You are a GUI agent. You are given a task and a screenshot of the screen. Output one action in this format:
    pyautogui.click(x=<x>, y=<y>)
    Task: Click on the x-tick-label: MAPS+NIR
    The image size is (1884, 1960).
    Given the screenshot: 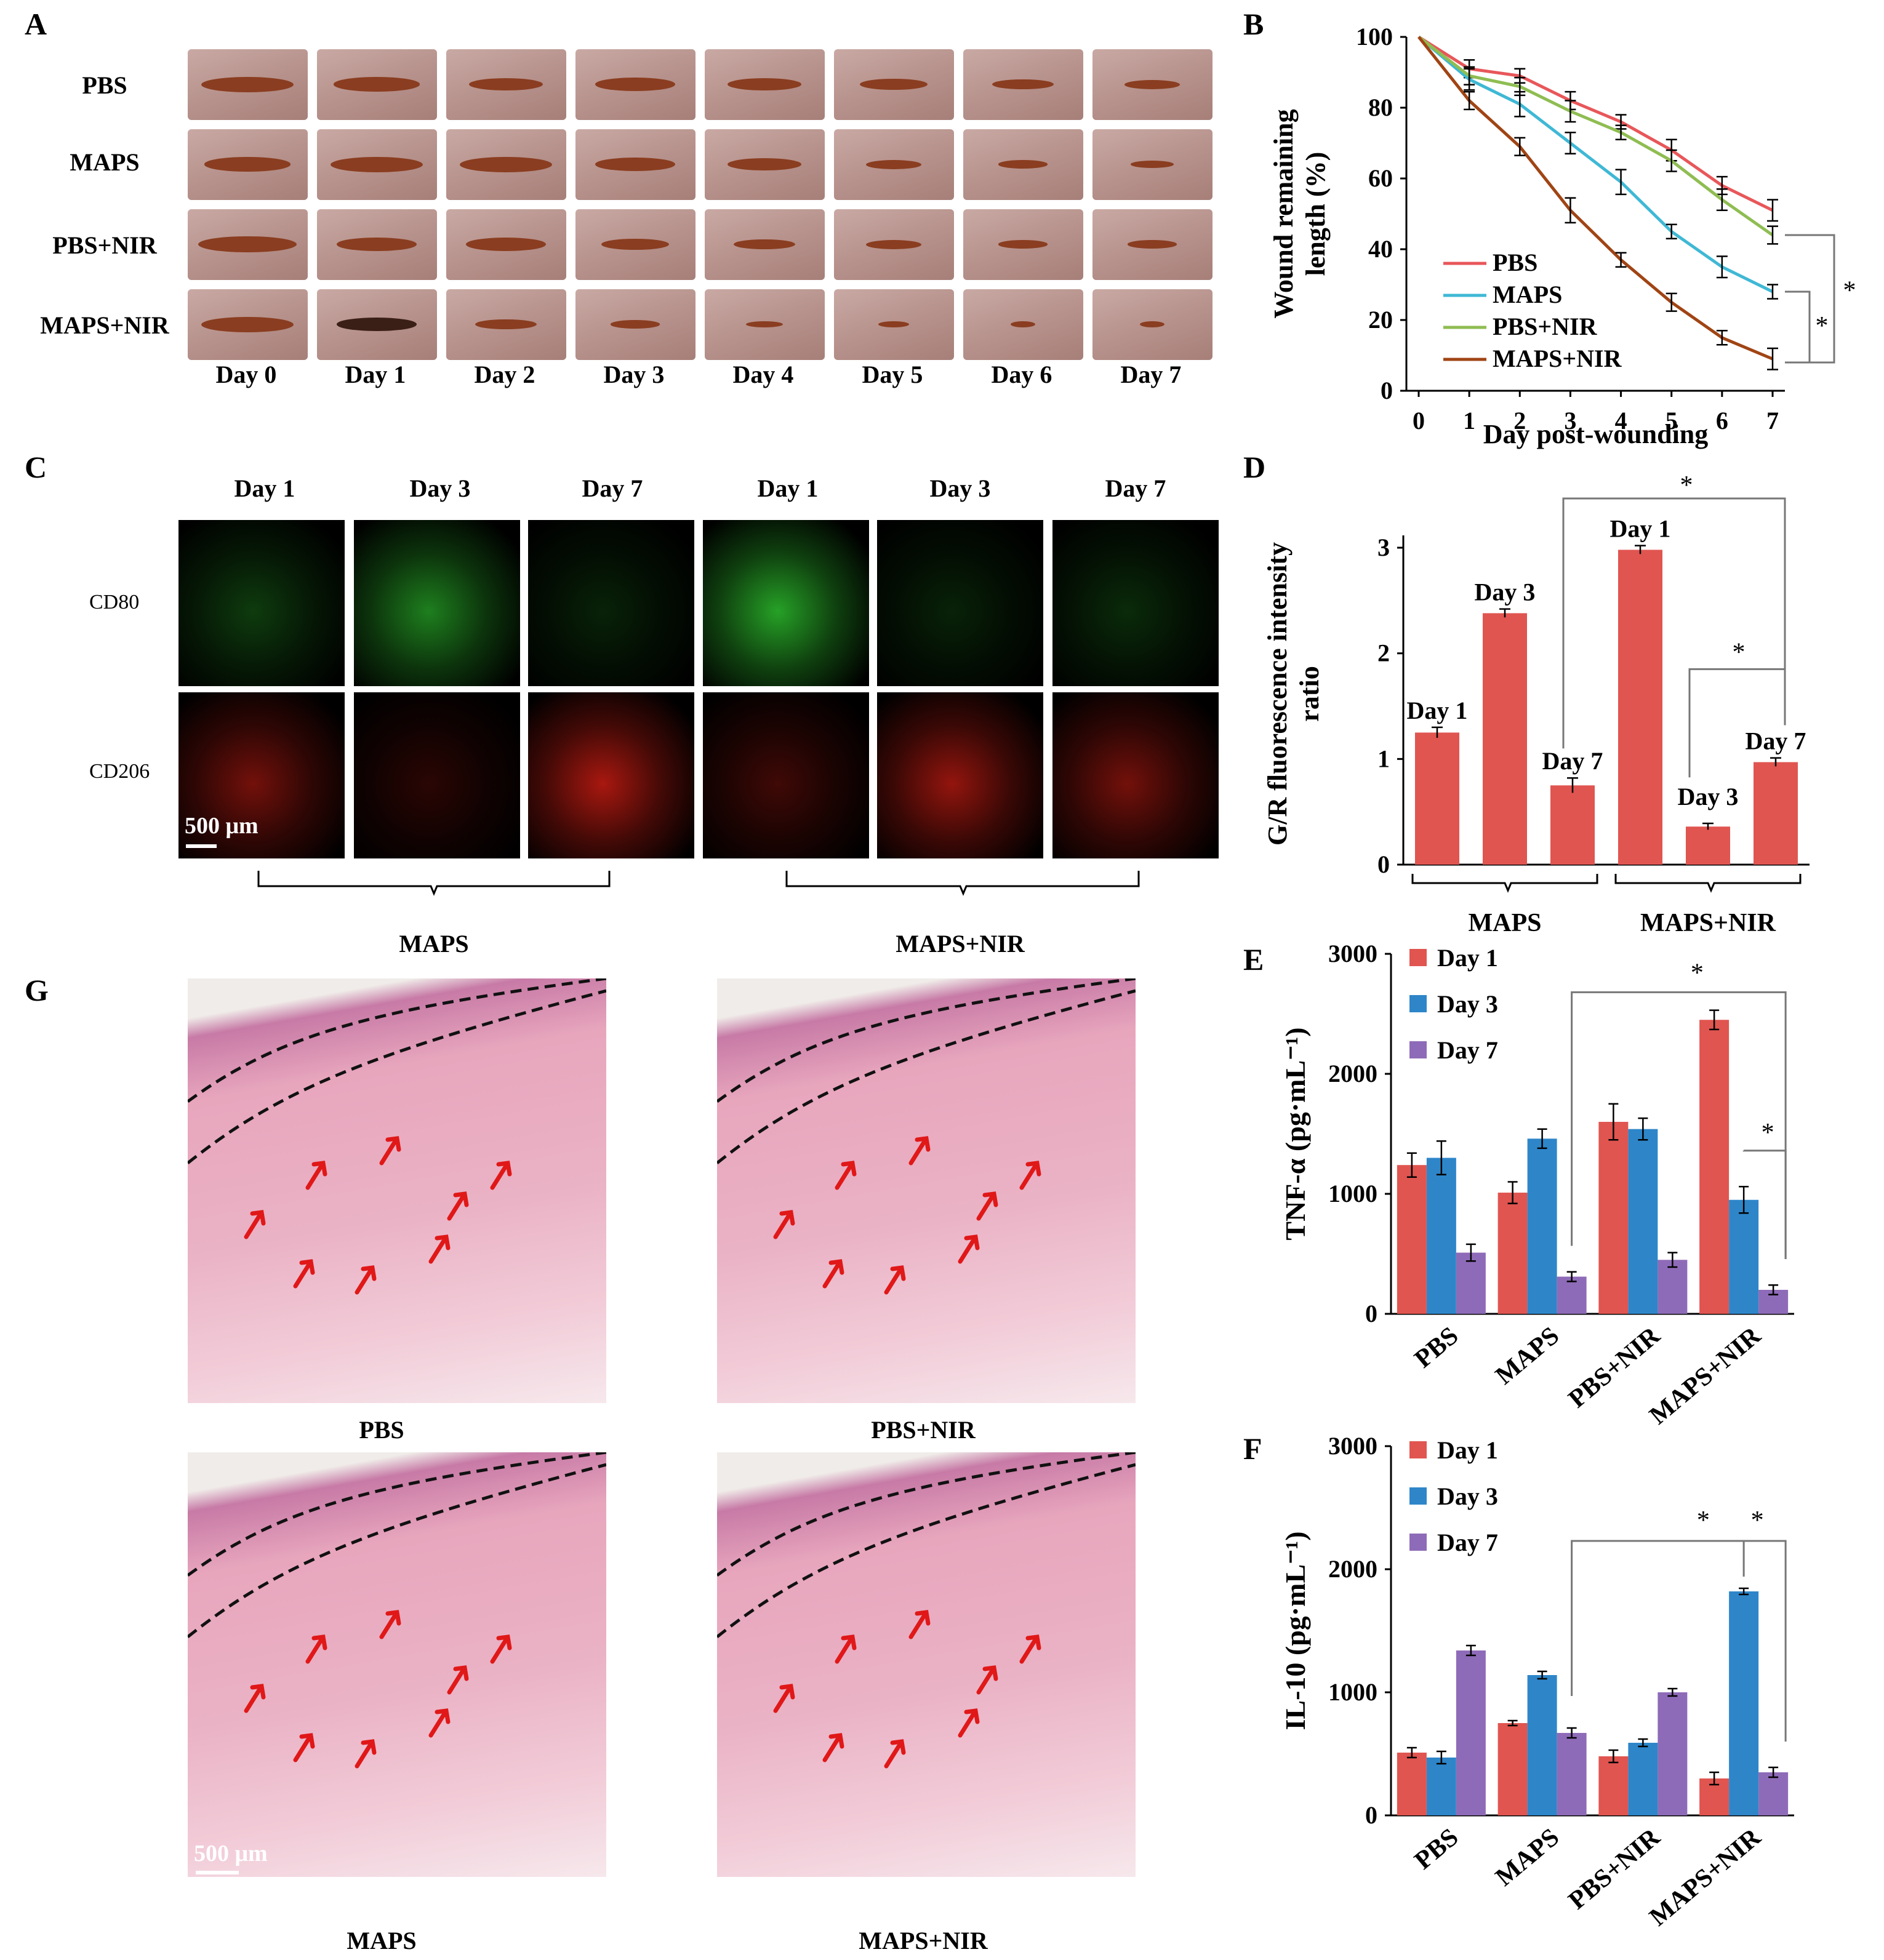 What is the action you would take?
    pyautogui.click(x=1706, y=1375)
    